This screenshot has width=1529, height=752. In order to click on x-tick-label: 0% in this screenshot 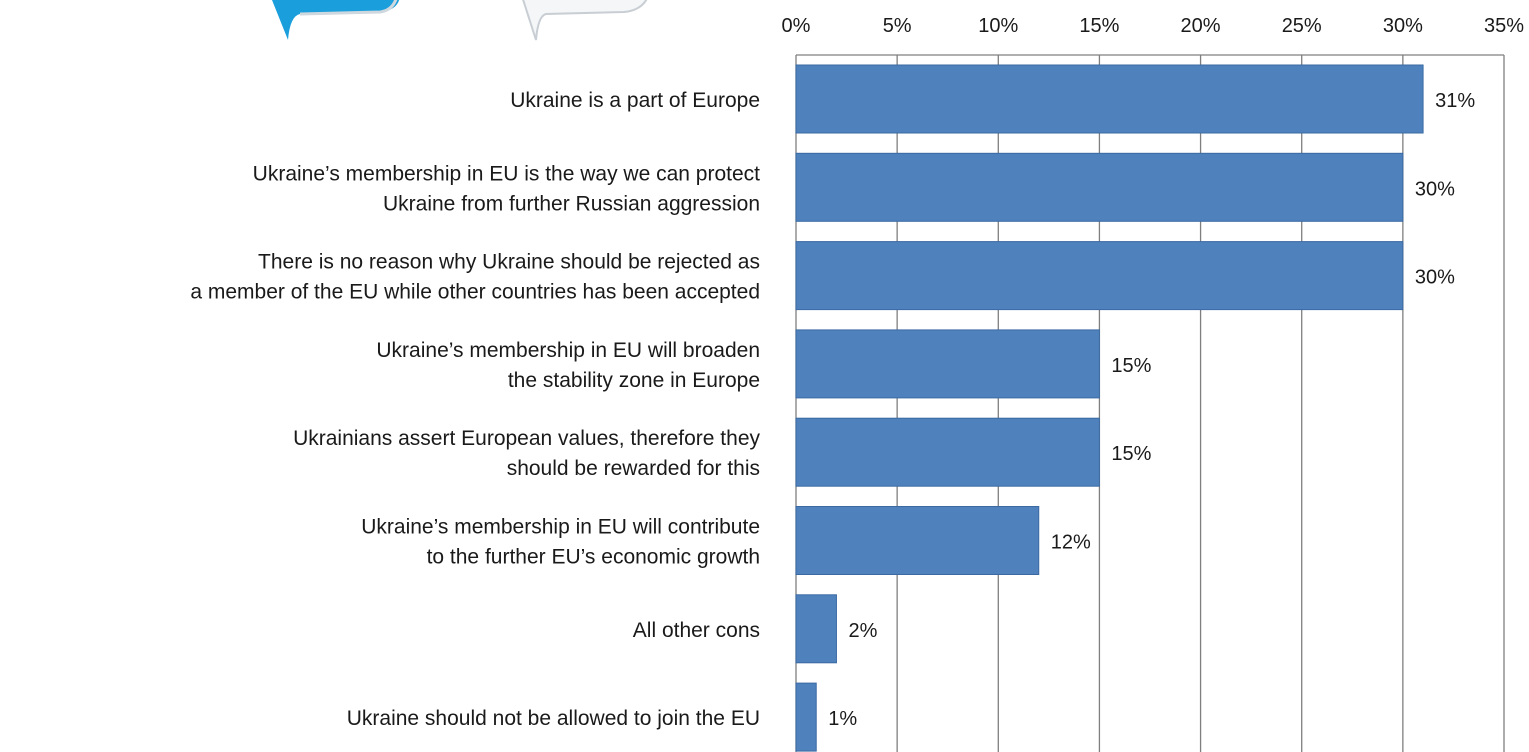, I will do `click(796, 26)`.